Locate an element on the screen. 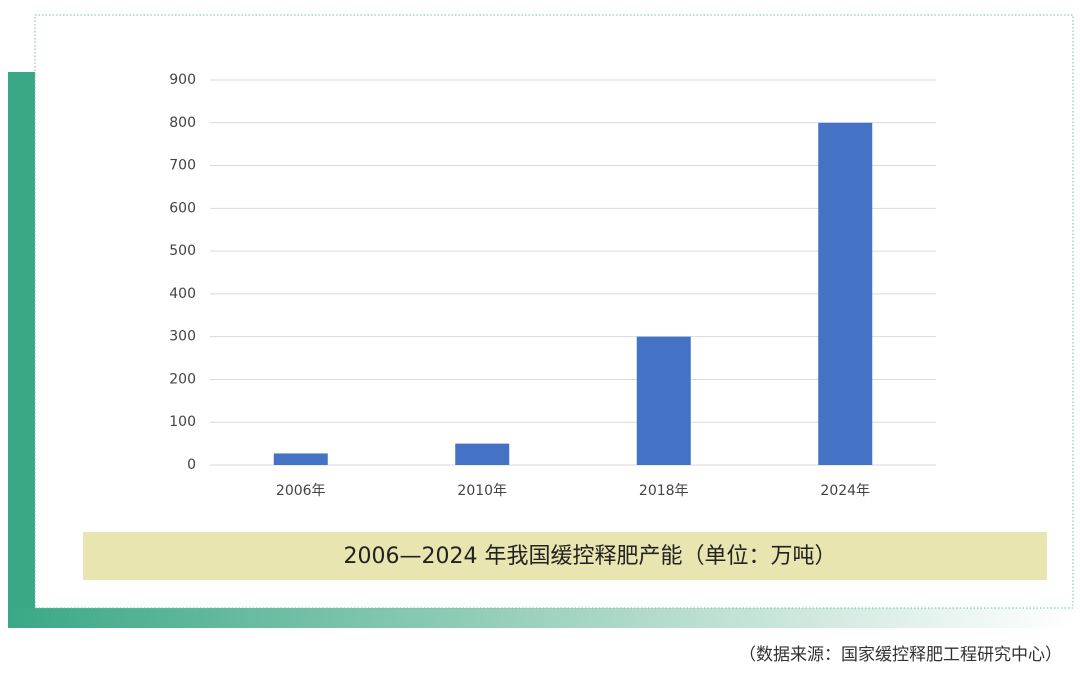 This screenshot has width=1080, height=676. y-tick-label: 800 is located at coordinates (182, 123).